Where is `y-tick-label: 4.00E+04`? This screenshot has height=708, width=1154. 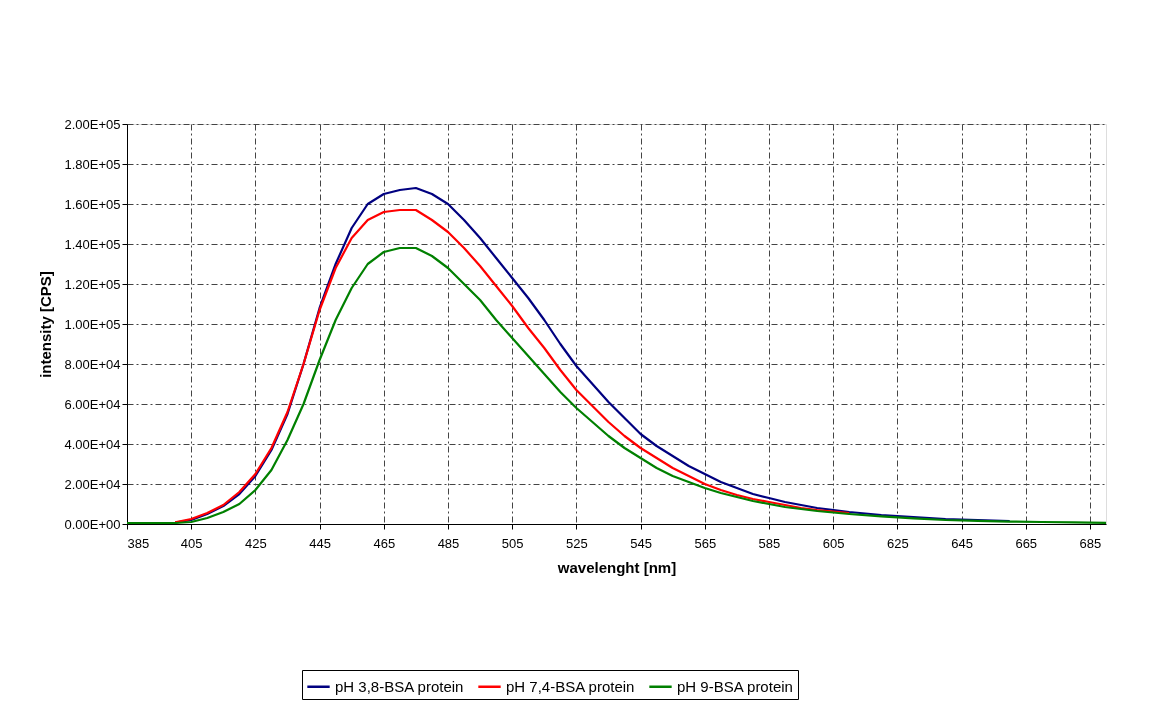 y-tick-label: 4.00E+04 is located at coordinates (92, 444).